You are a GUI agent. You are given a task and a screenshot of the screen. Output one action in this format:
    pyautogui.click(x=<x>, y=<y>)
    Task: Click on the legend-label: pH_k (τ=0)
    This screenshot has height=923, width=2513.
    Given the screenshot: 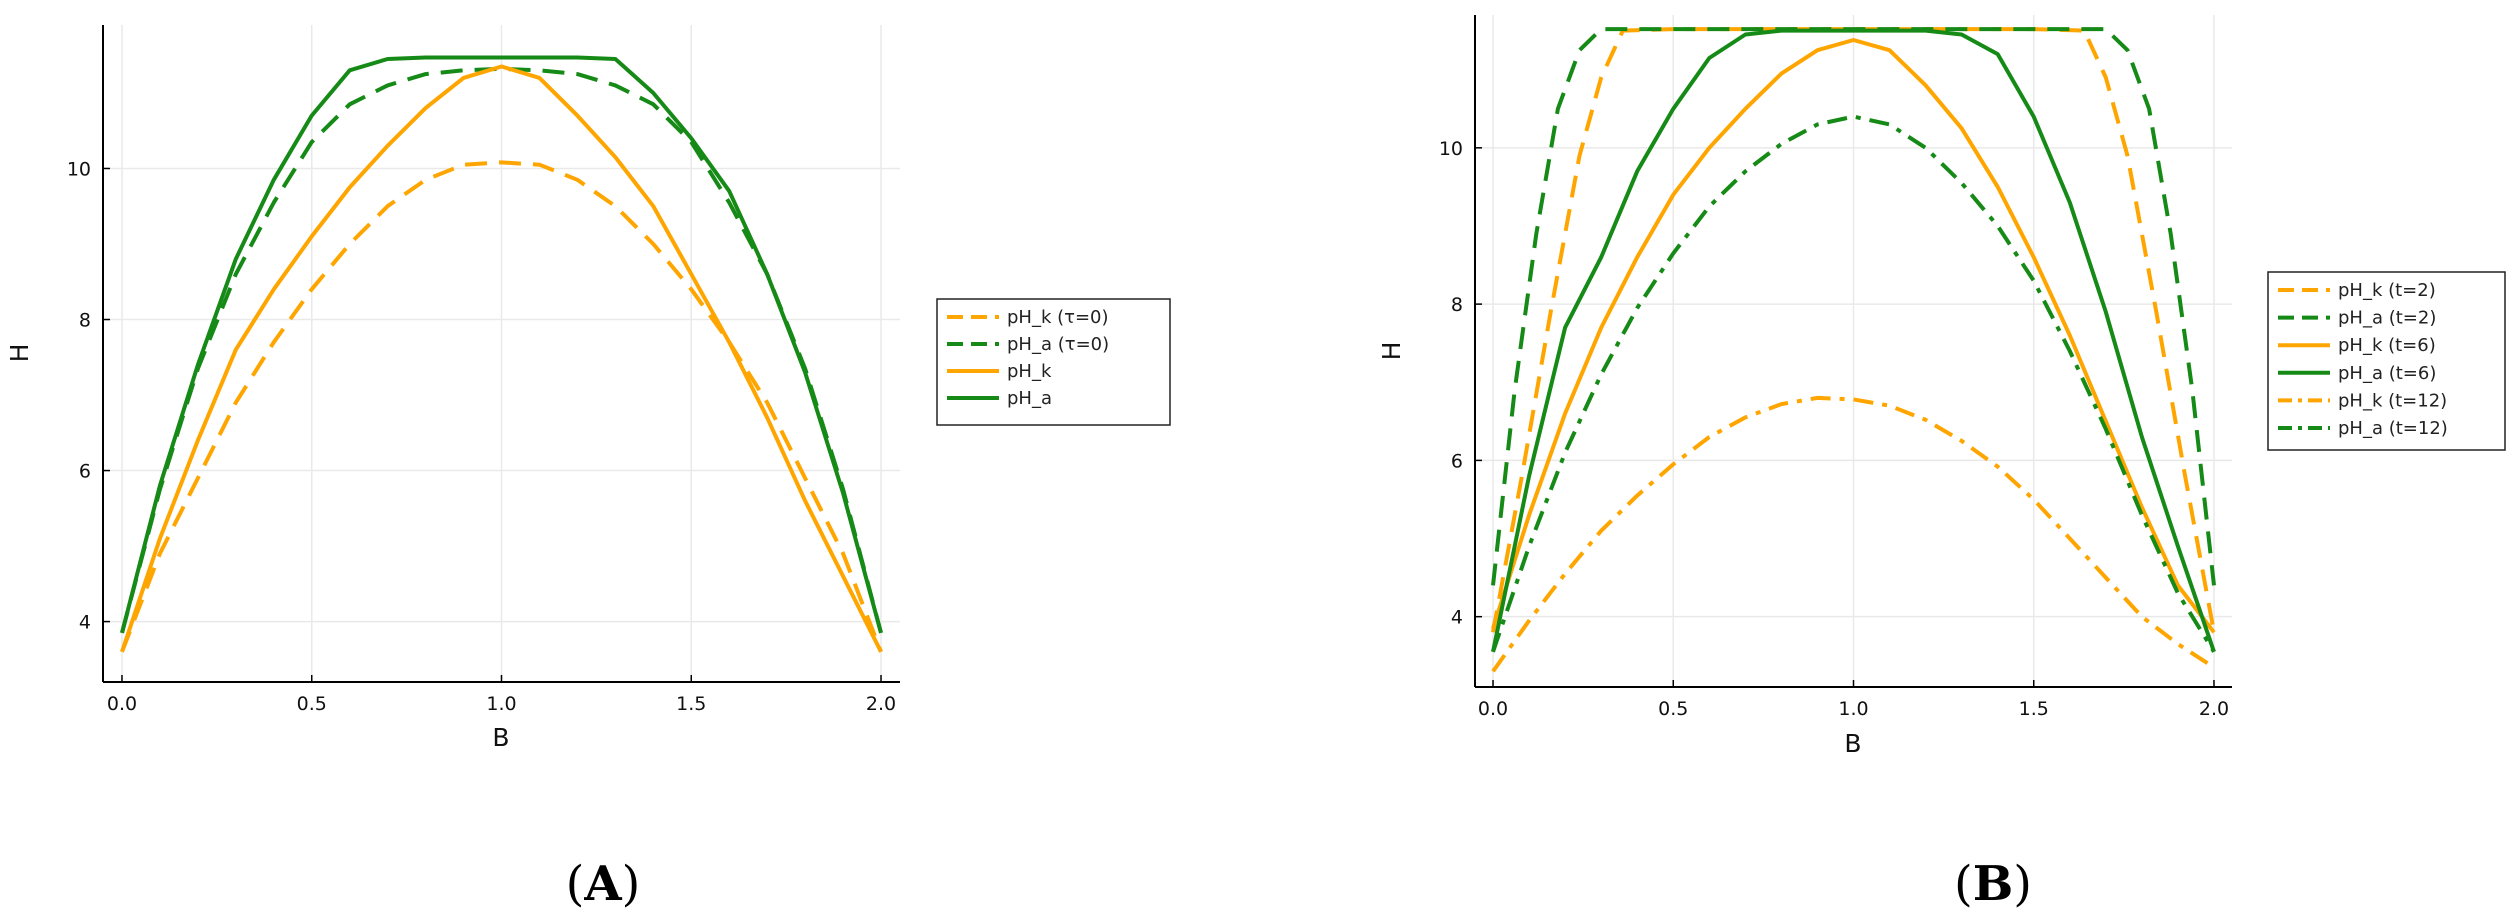 What is the action you would take?
    pyautogui.click(x=1058, y=317)
    